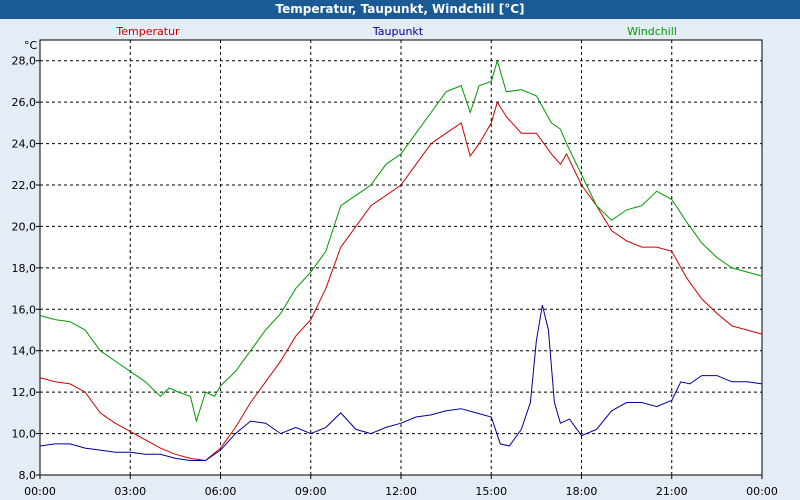  Describe the element at coordinates (398, 31) in the screenshot. I see `legend-taupunkt: Taupunkt` at that location.